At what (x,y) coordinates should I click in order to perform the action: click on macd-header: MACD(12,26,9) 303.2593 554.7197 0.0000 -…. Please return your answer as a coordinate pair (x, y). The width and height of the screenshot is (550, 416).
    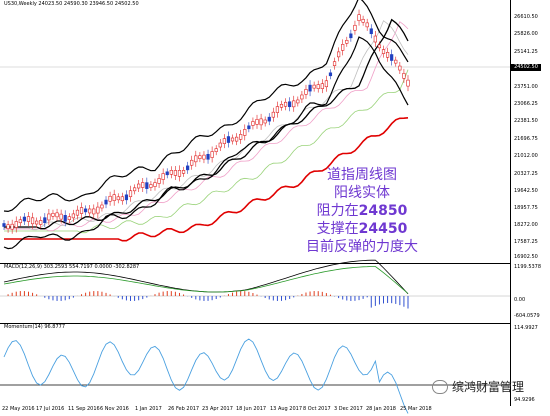
    Looking at the image, I should click on (72, 267).